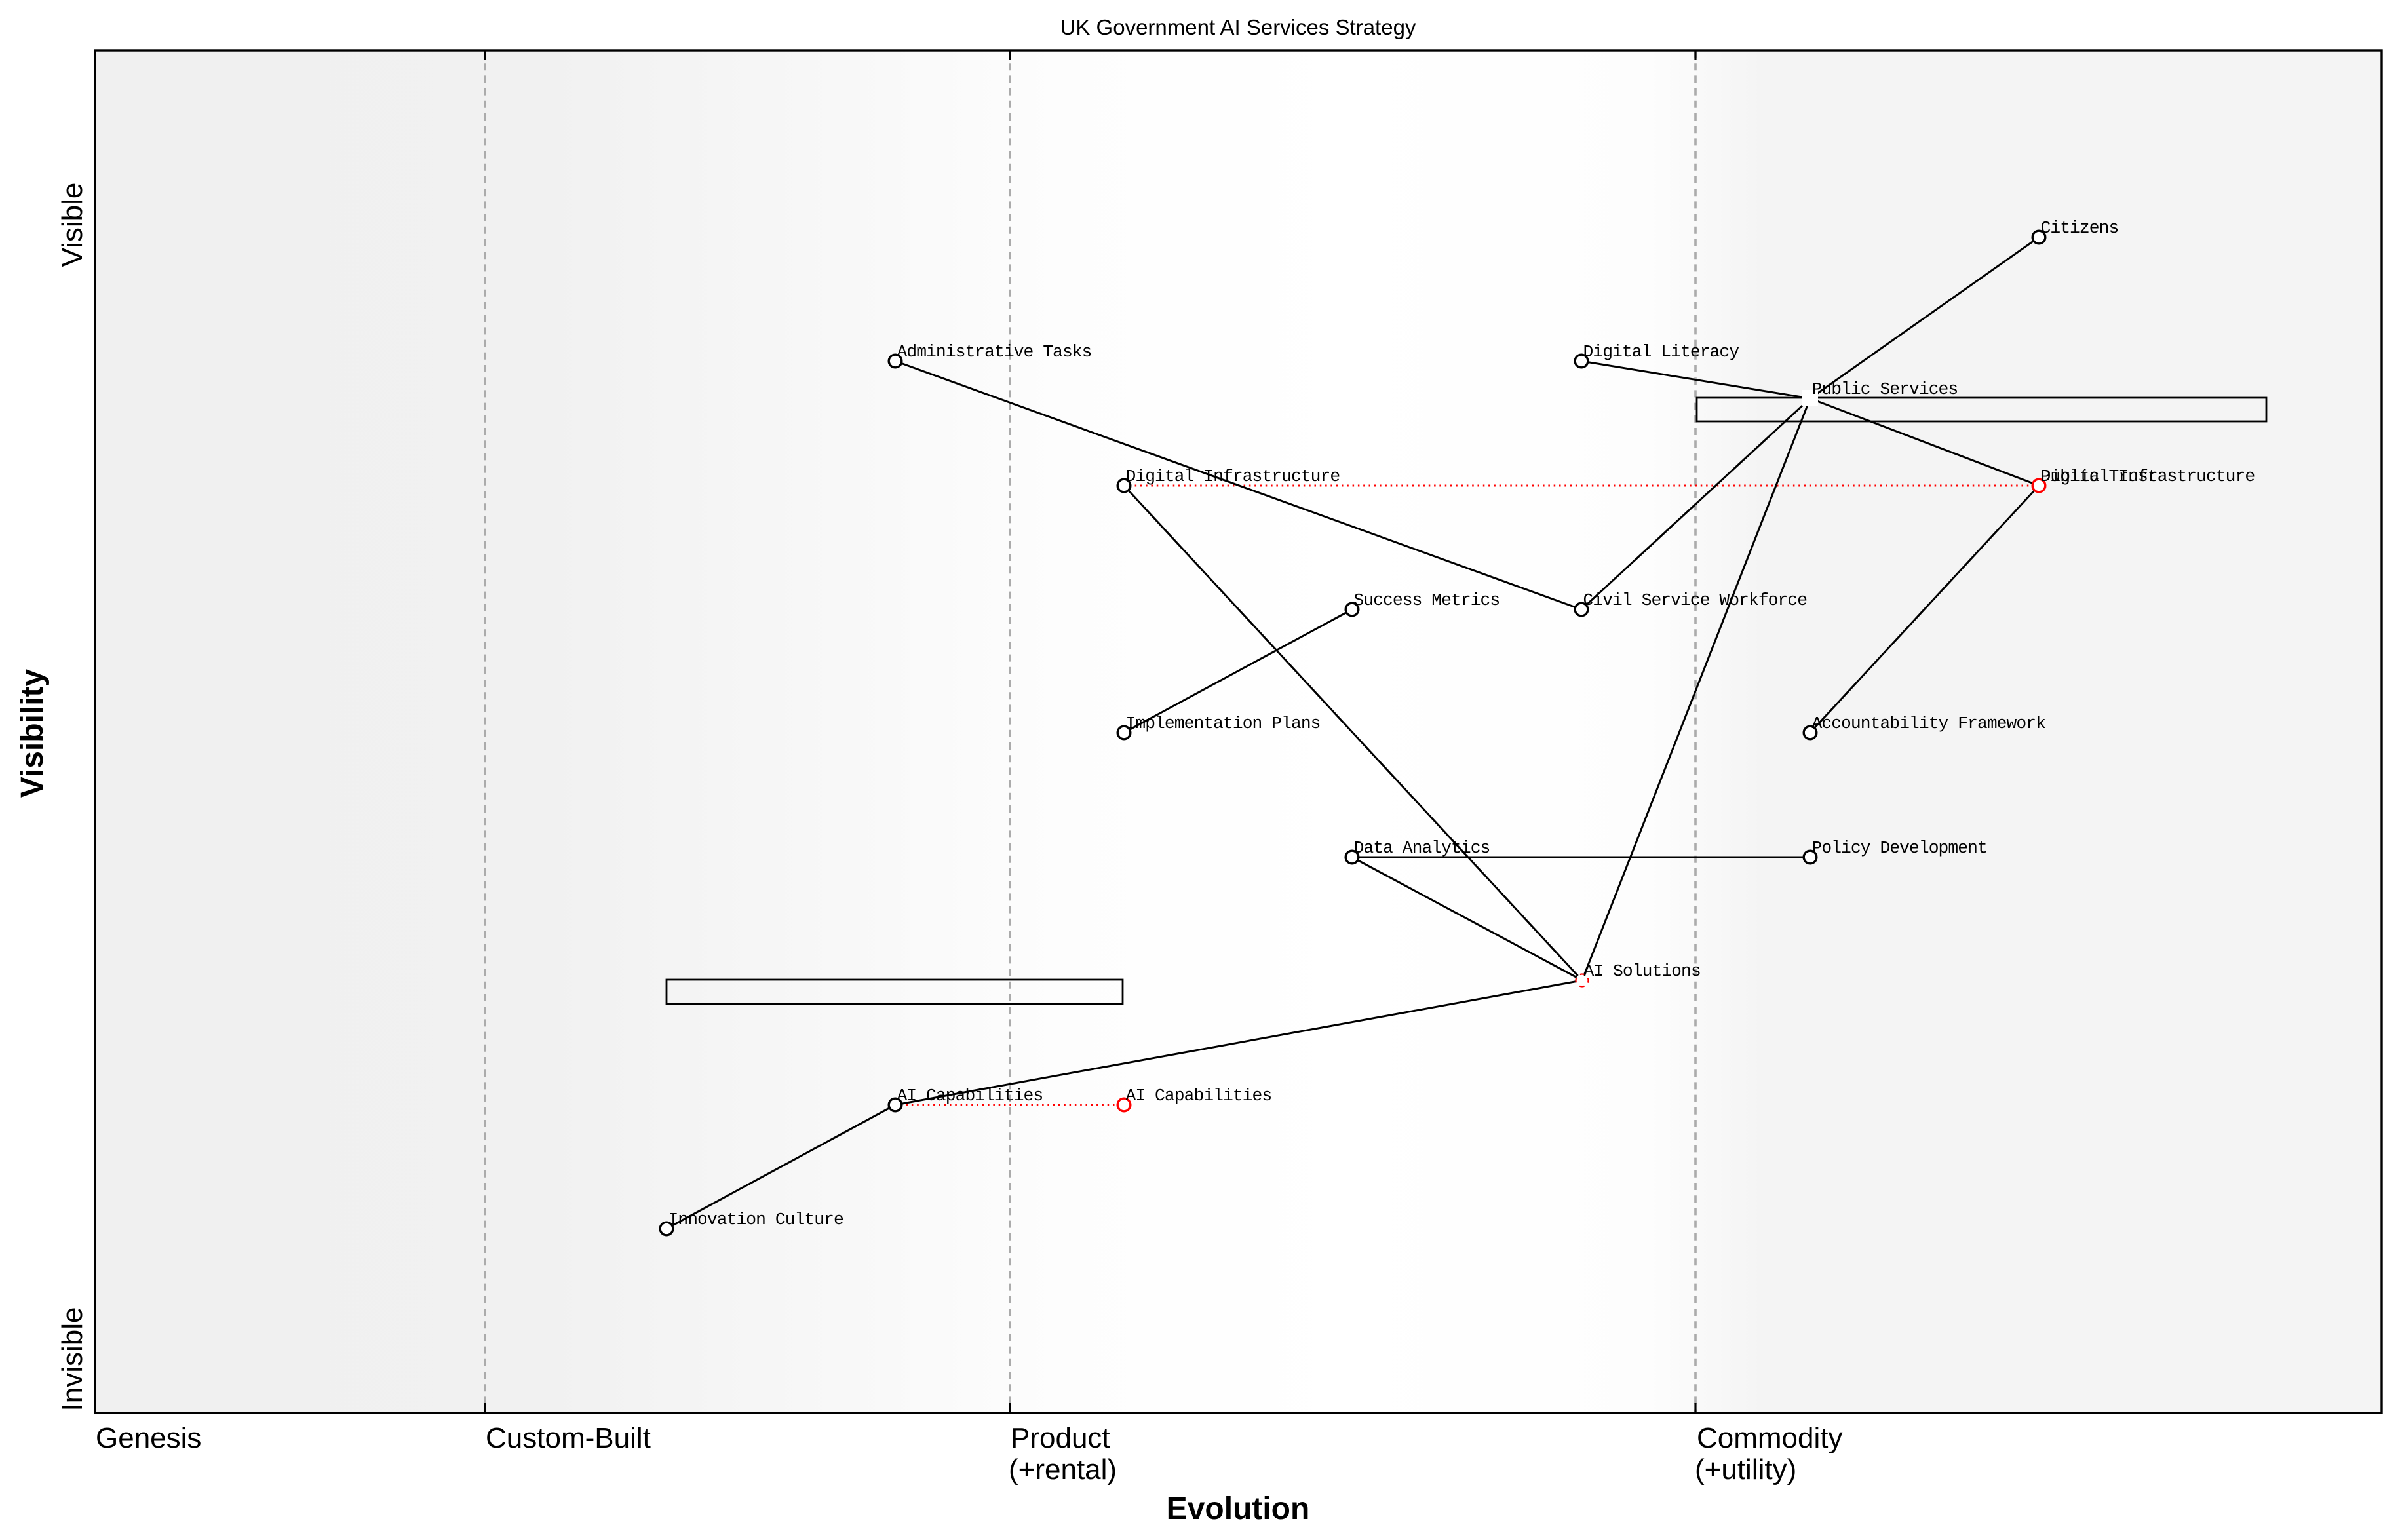 This screenshot has height=1540, width=2400. What do you see at coordinates (1223, 723) in the screenshot?
I see `svg-text: Implementation Plans` at bounding box center [1223, 723].